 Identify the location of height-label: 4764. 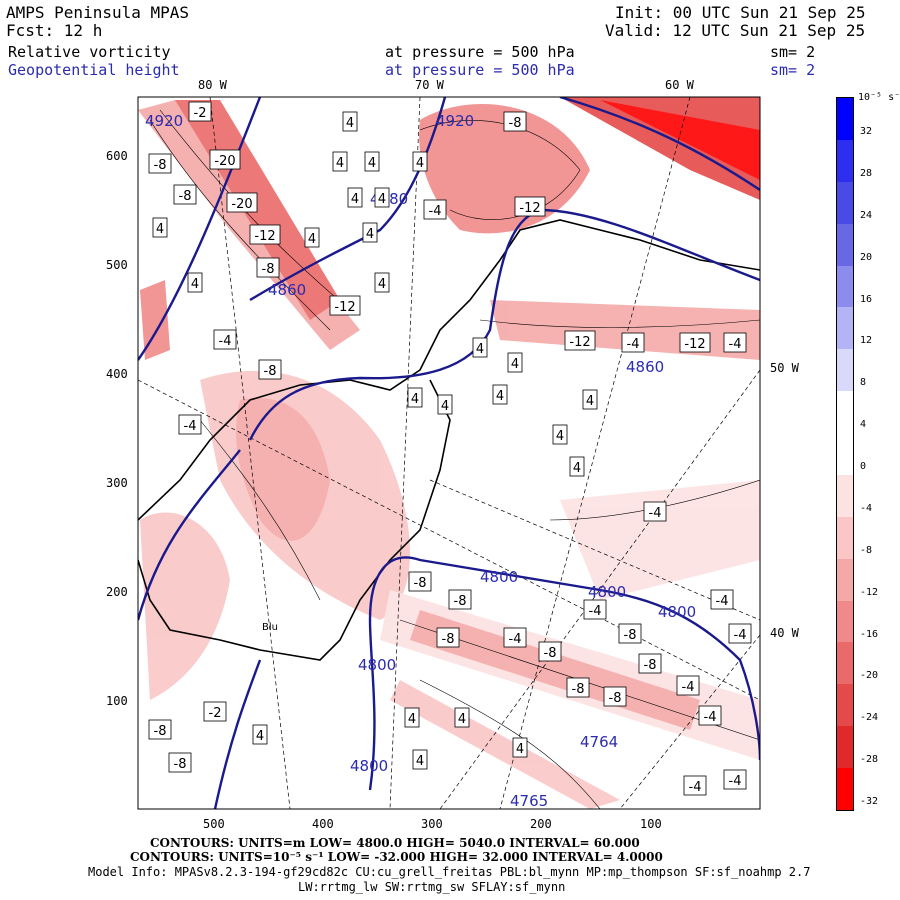
(599, 742).